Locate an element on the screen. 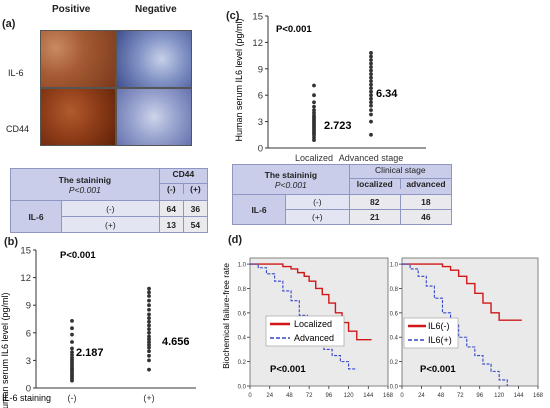 The image size is (550, 408). table-a-cell: 13 is located at coordinates (171, 224).